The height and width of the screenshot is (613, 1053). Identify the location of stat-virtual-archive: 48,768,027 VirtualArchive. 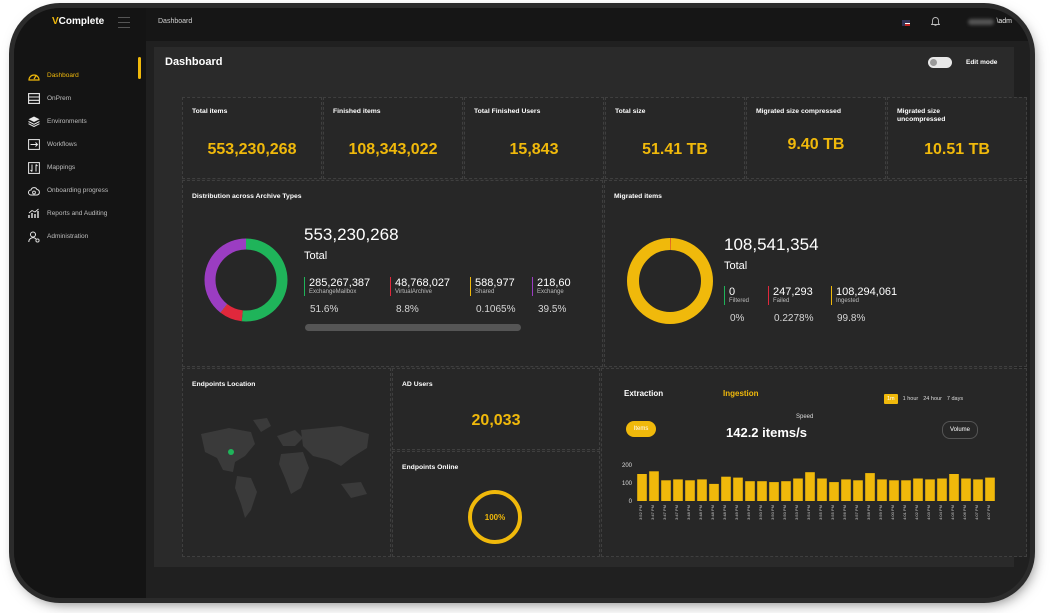
(420, 286).